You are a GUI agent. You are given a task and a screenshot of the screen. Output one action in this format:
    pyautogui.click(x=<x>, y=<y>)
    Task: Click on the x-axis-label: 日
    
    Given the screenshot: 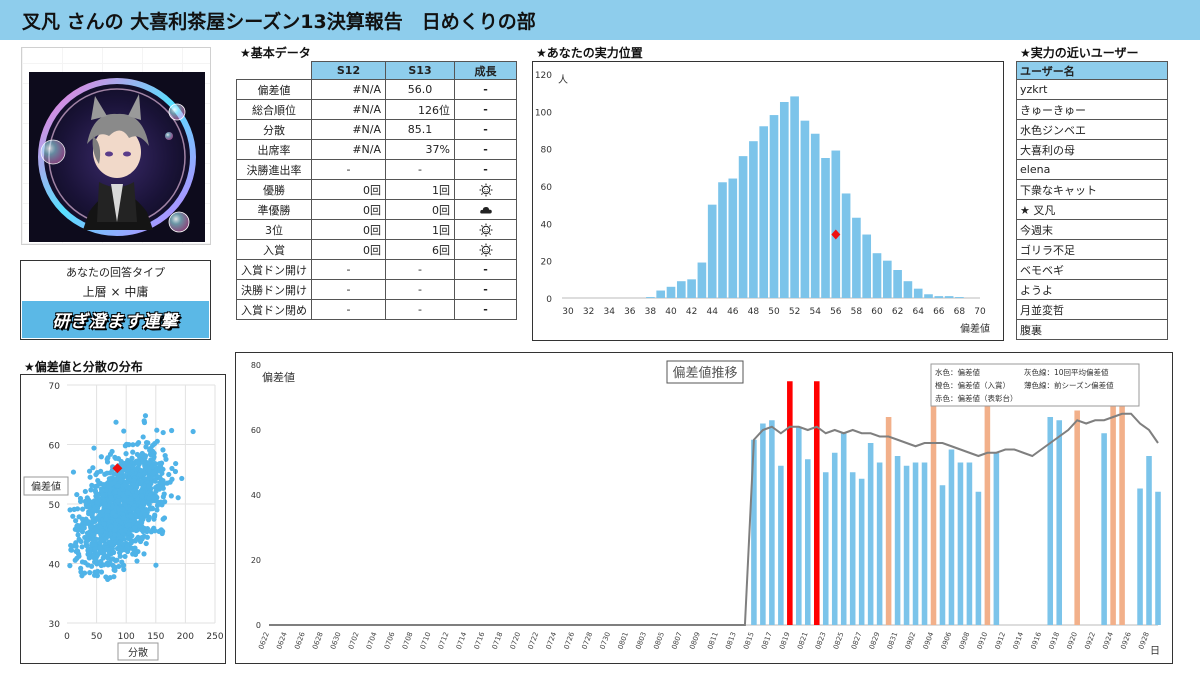 What is the action you would take?
    pyautogui.click(x=1155, y=651)
    